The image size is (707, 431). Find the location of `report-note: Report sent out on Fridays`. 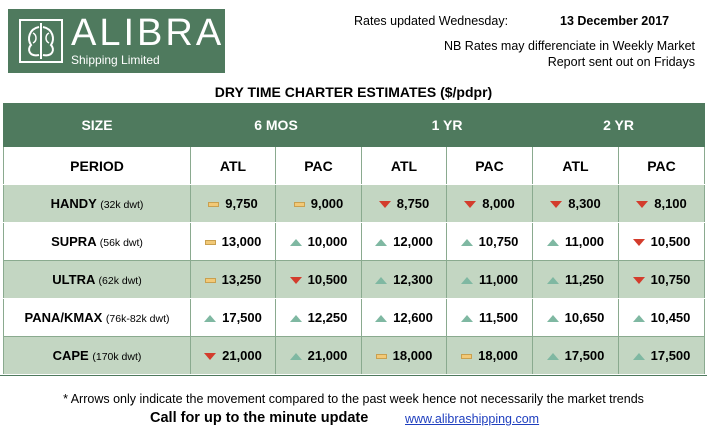

report-note: Report sent out on Fridays is located at coordinates (621, 62).